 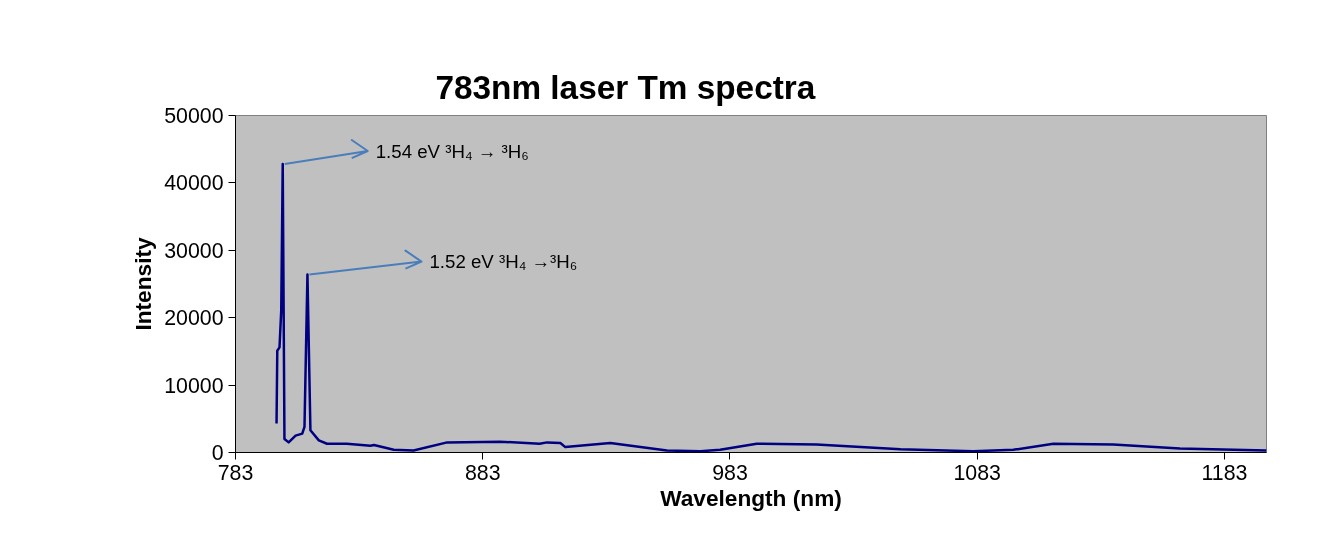 What do you see at coordinates (503, 262) in the screenshot?
I see `annotation: 1.52 eV ³H₄ →³H₆` at bounding box center [503, 262].